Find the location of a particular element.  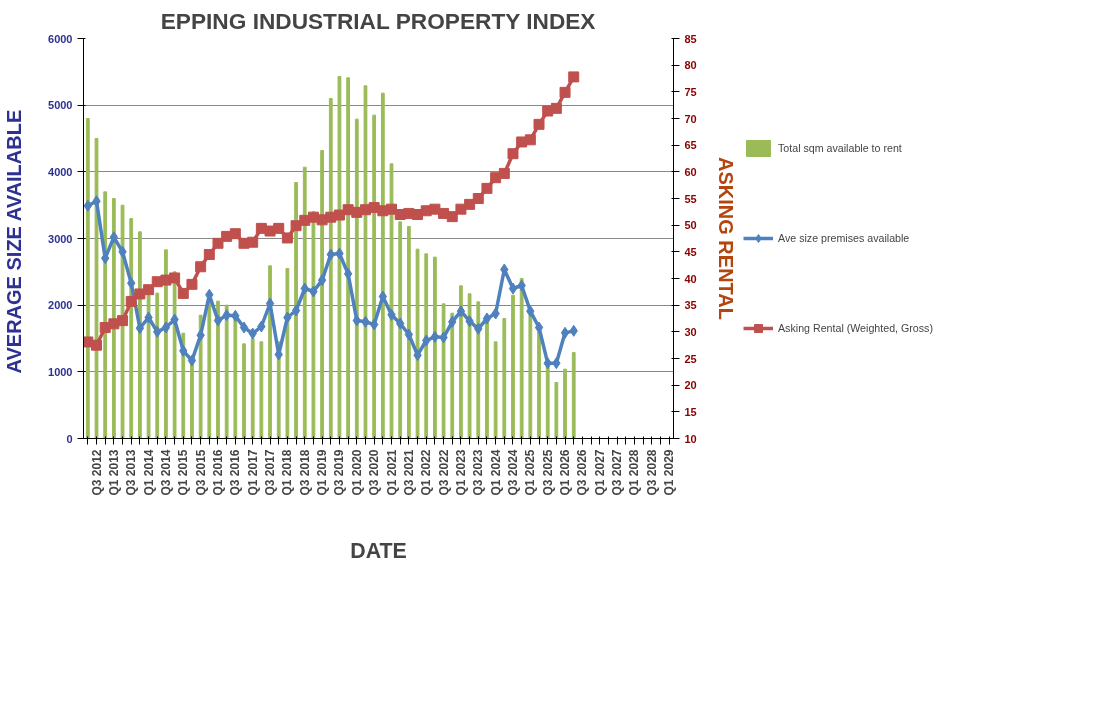

x-tick-label: Q1 2022 is located at coordinates (426, 472).